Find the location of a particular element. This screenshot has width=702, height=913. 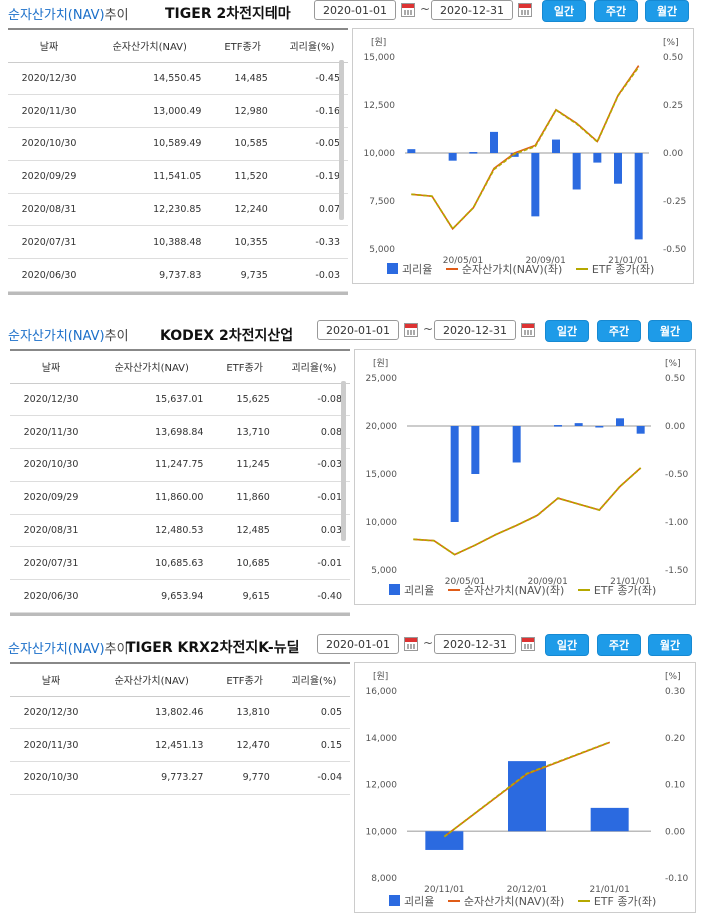

cell-etf-close: 12,980 is located at coordinates (242, 111).